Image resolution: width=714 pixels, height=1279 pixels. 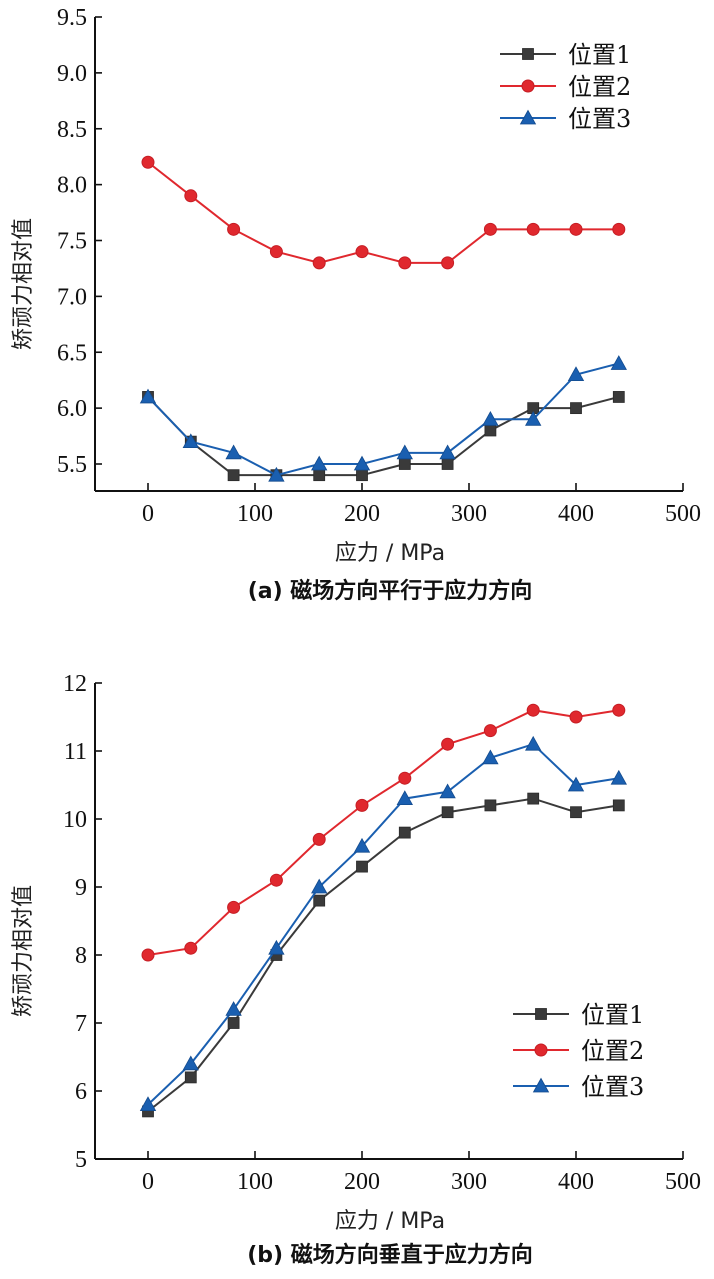 I want to click on y-tick-label: 7, so click(x=81, y=1024).